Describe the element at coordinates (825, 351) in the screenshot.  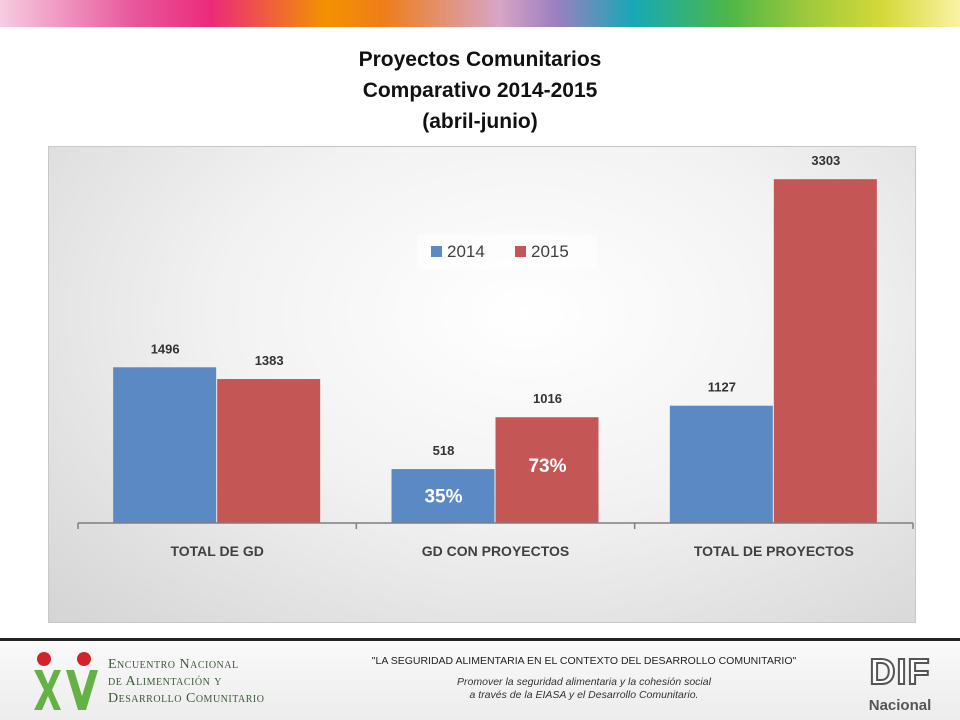
I see `bar-total-de-proyectos-2015` at that location.